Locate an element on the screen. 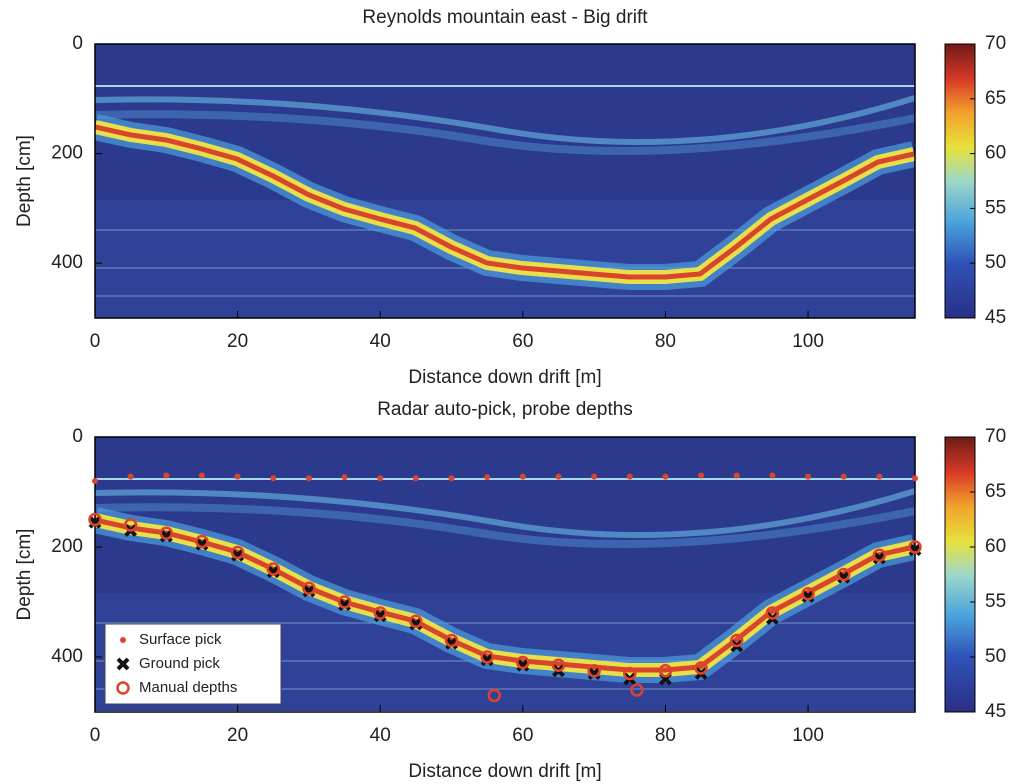  legend-box is located at coordinates (193, 664).